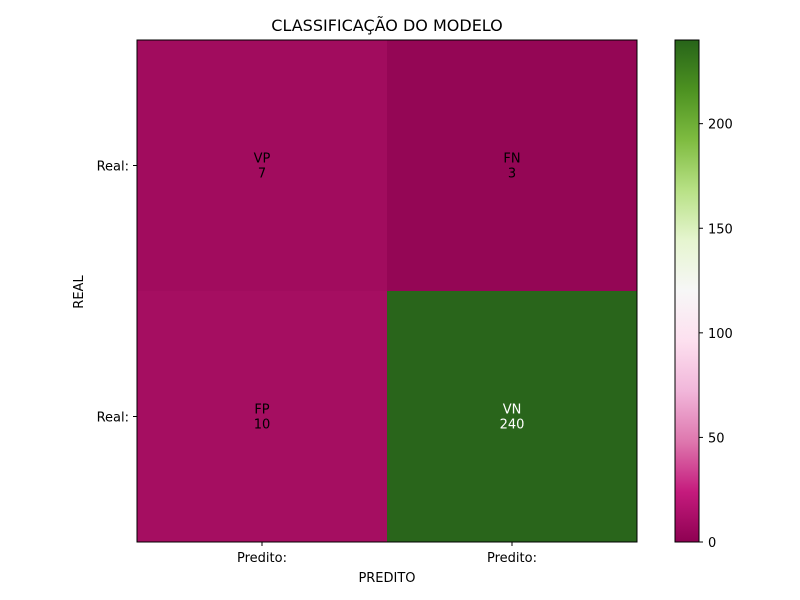  I want to click on heatmap-cell-fp, so click(262, 416).